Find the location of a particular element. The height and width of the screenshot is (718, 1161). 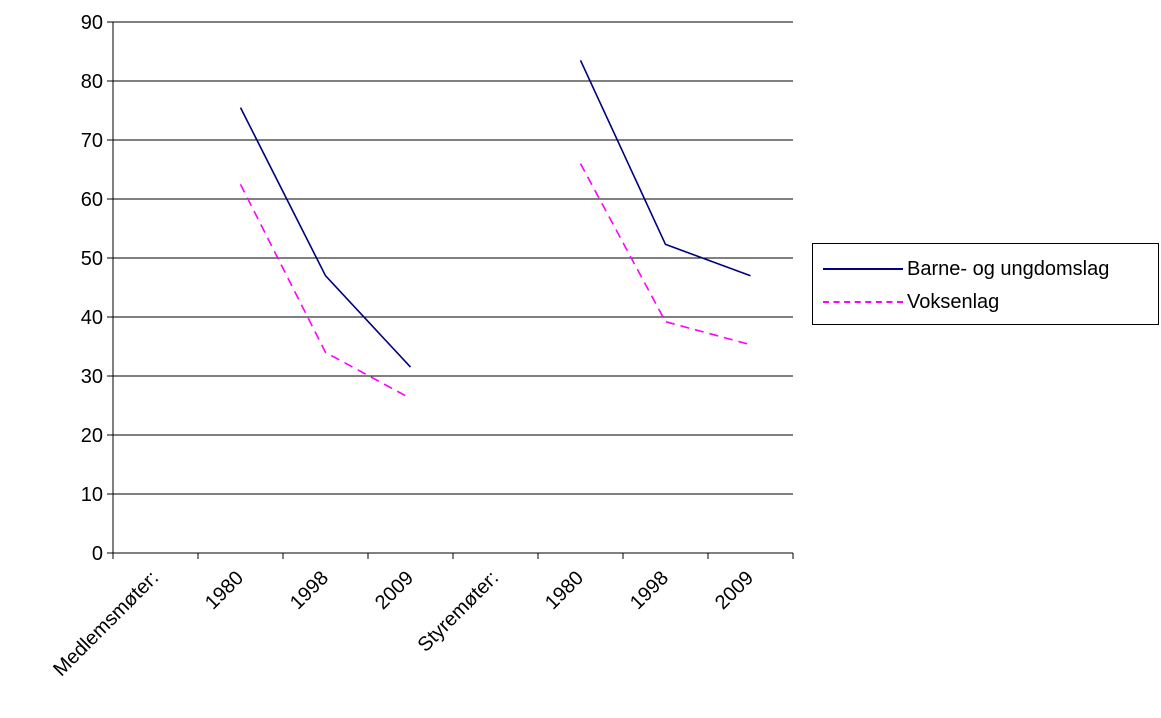

y-tick-label-20: 20 is located at coordinates (92, 436).